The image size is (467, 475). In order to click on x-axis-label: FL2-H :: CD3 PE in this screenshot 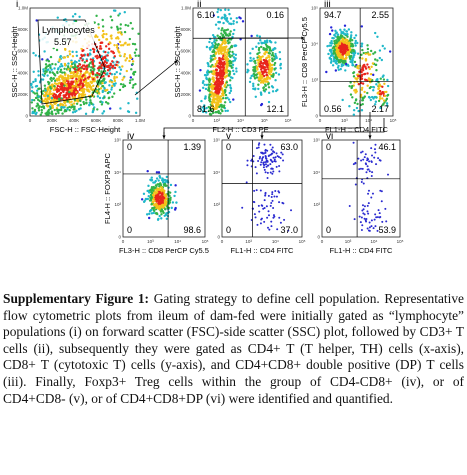, I will do `click(240, 129)`.